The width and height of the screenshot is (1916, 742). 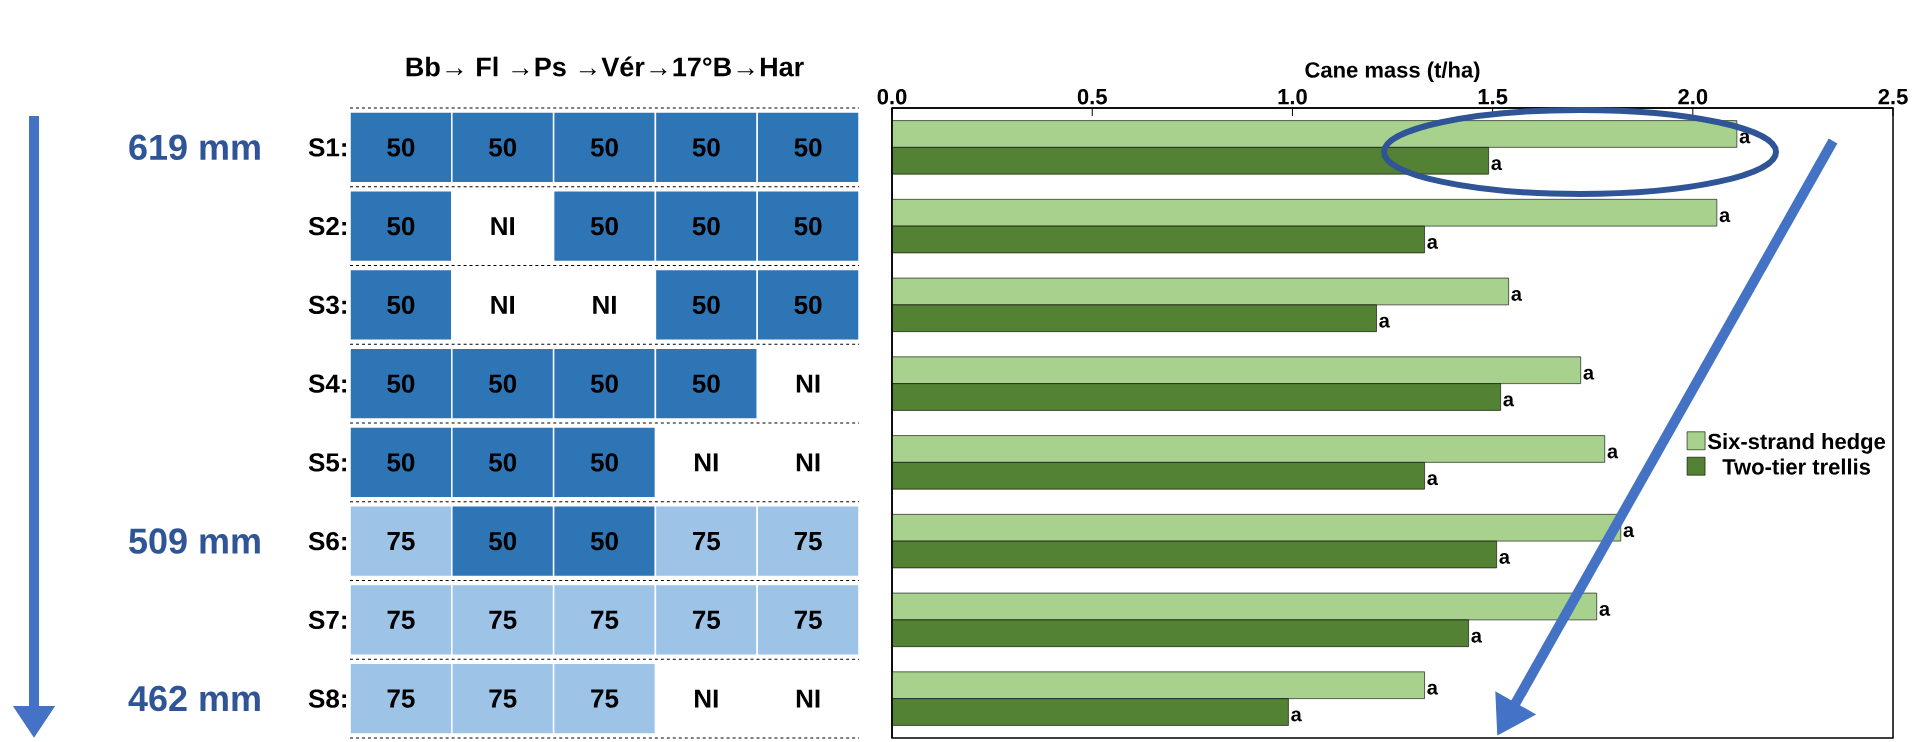 I want to click on x-tick-label: 0.5, so click(x=1092, y=96).